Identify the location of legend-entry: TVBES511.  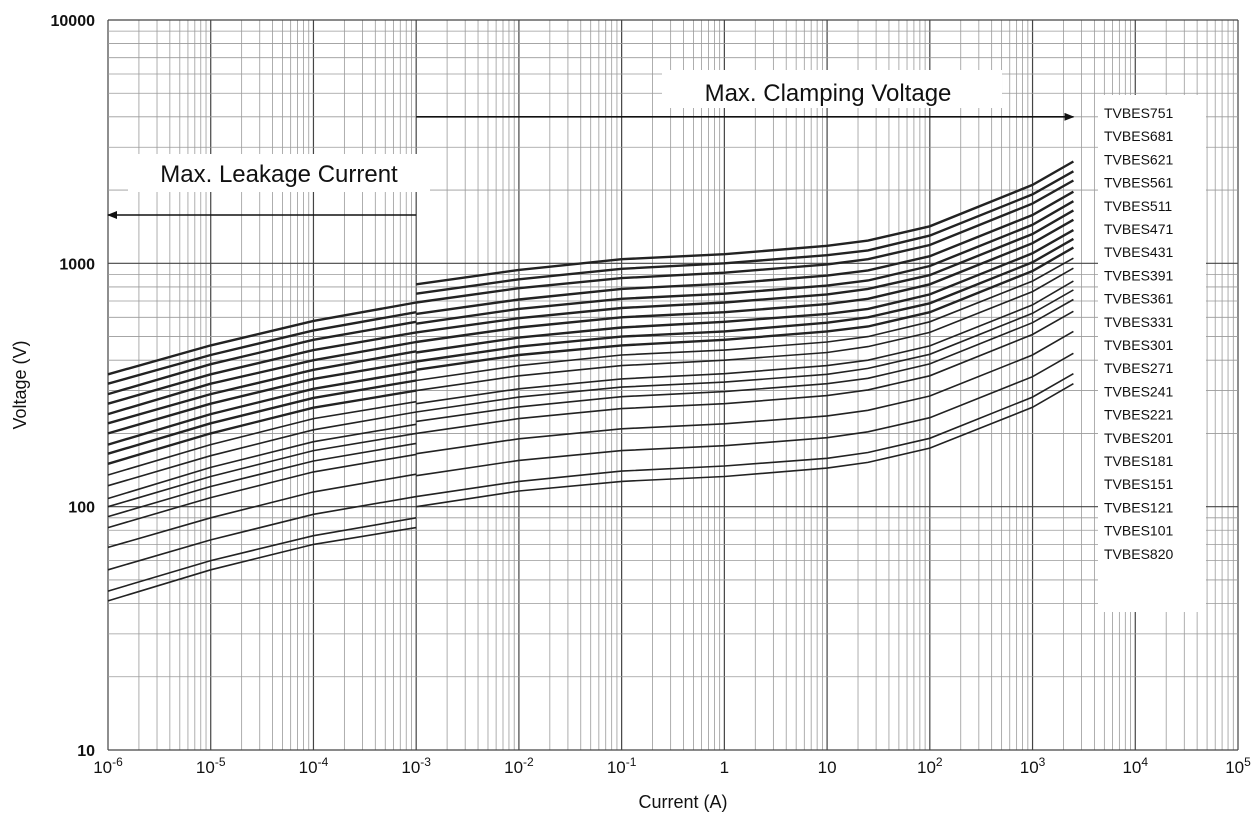
(1138, 206).